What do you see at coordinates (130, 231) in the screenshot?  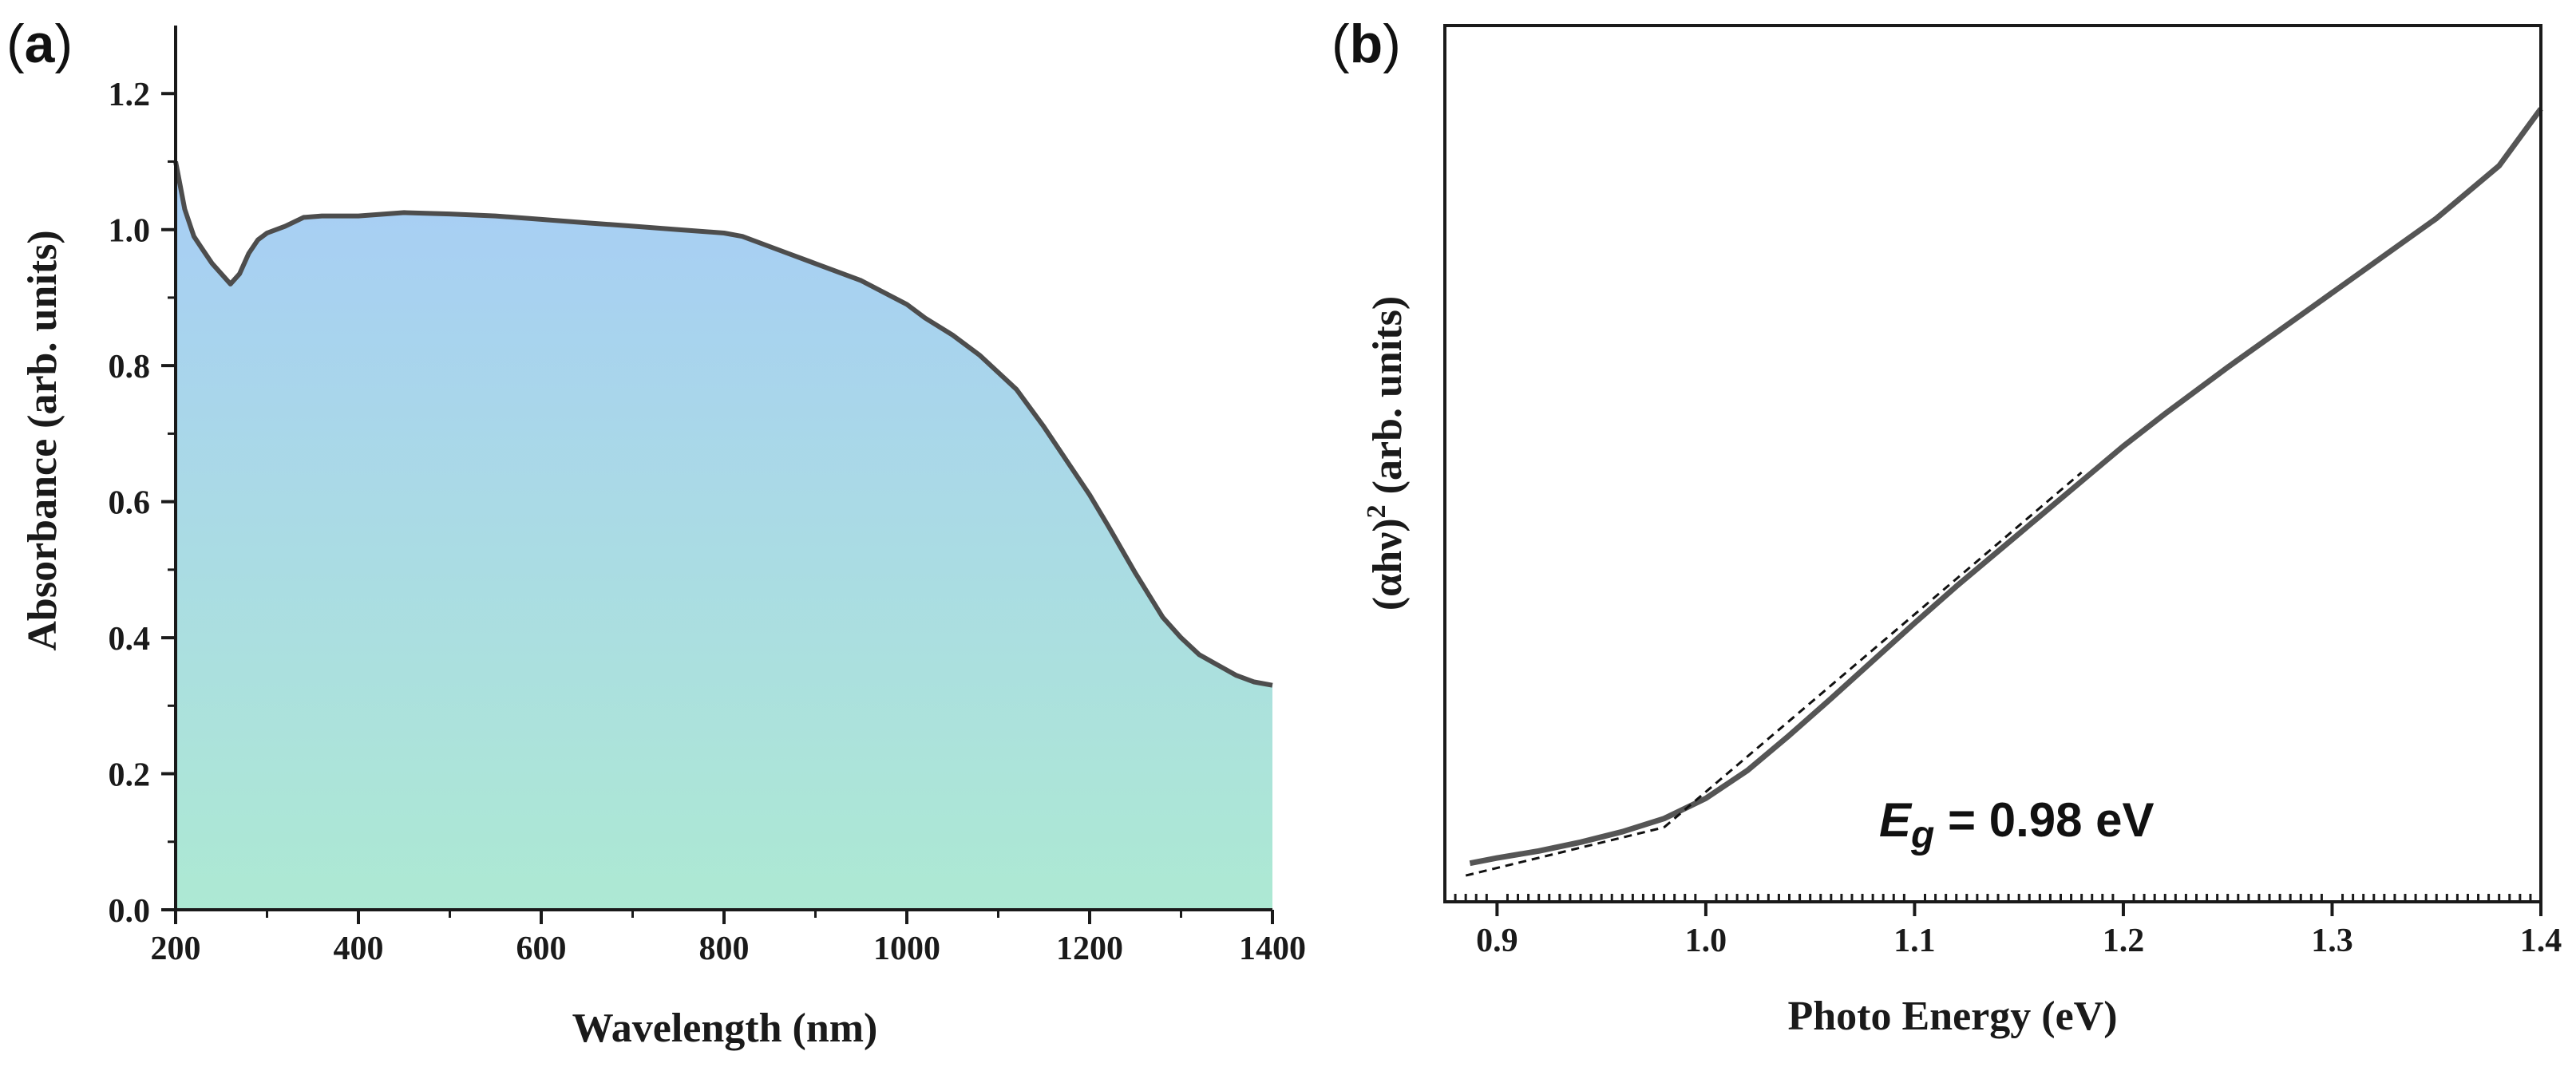 I see `panel-a-y-tick-label: 1.0` at bounding box center [130, 231].